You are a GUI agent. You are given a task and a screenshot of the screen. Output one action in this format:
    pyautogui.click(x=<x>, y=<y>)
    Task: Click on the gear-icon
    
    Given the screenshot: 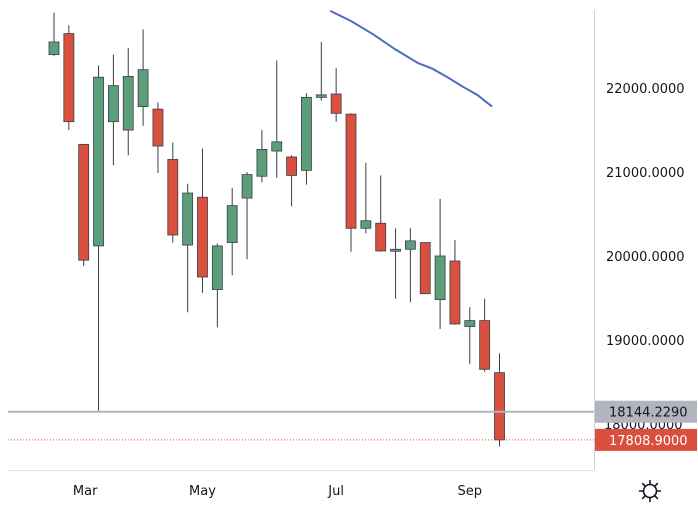 What is the action you would take?
    pyautogui.click(x=650, y=491)
    